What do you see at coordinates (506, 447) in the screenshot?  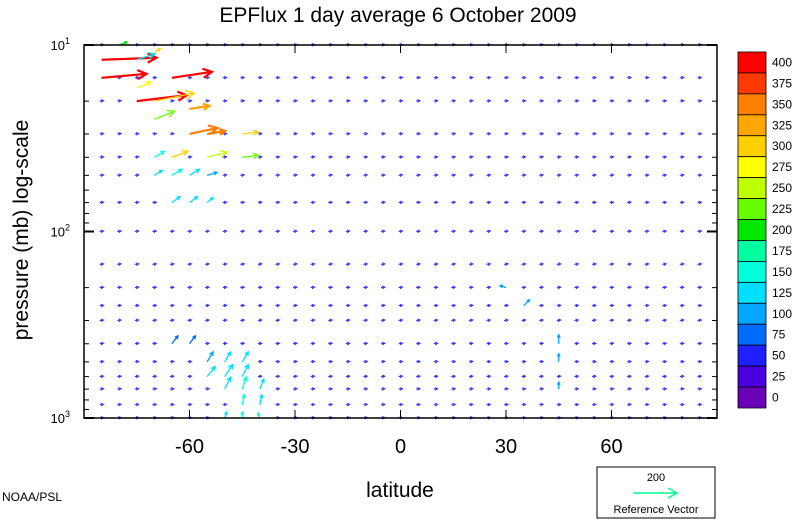 I see `x-tick-label: 30` at bounding box center [506, 447].